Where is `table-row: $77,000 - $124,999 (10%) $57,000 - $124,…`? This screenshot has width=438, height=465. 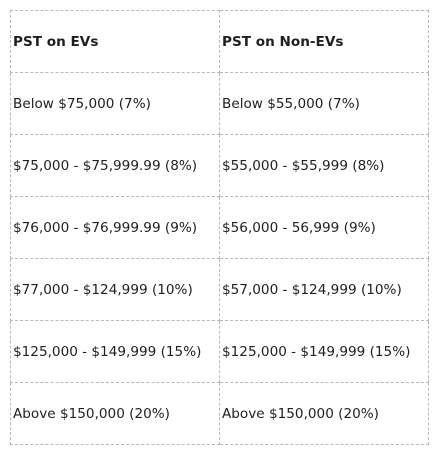
table-row: $77,000 - $124,999 (10%) $57,000 - $124,… is located at coordinates (219, 289).